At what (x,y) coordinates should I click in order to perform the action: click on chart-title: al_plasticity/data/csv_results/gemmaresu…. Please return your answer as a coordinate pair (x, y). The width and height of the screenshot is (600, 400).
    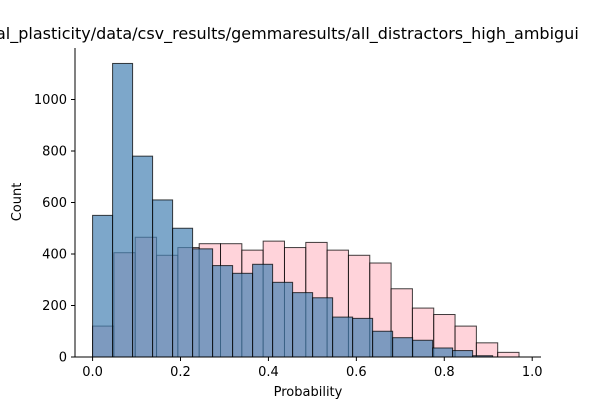
    Looking at the image, I should click on (289, 33).